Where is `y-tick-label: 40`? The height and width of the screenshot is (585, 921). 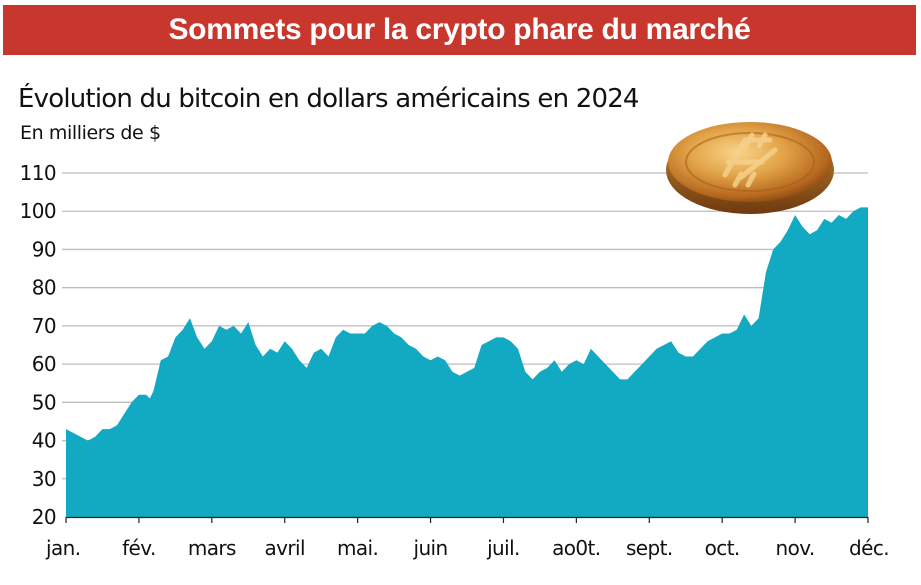 y-tick-label: 40 is located at coordinates (44, 441).